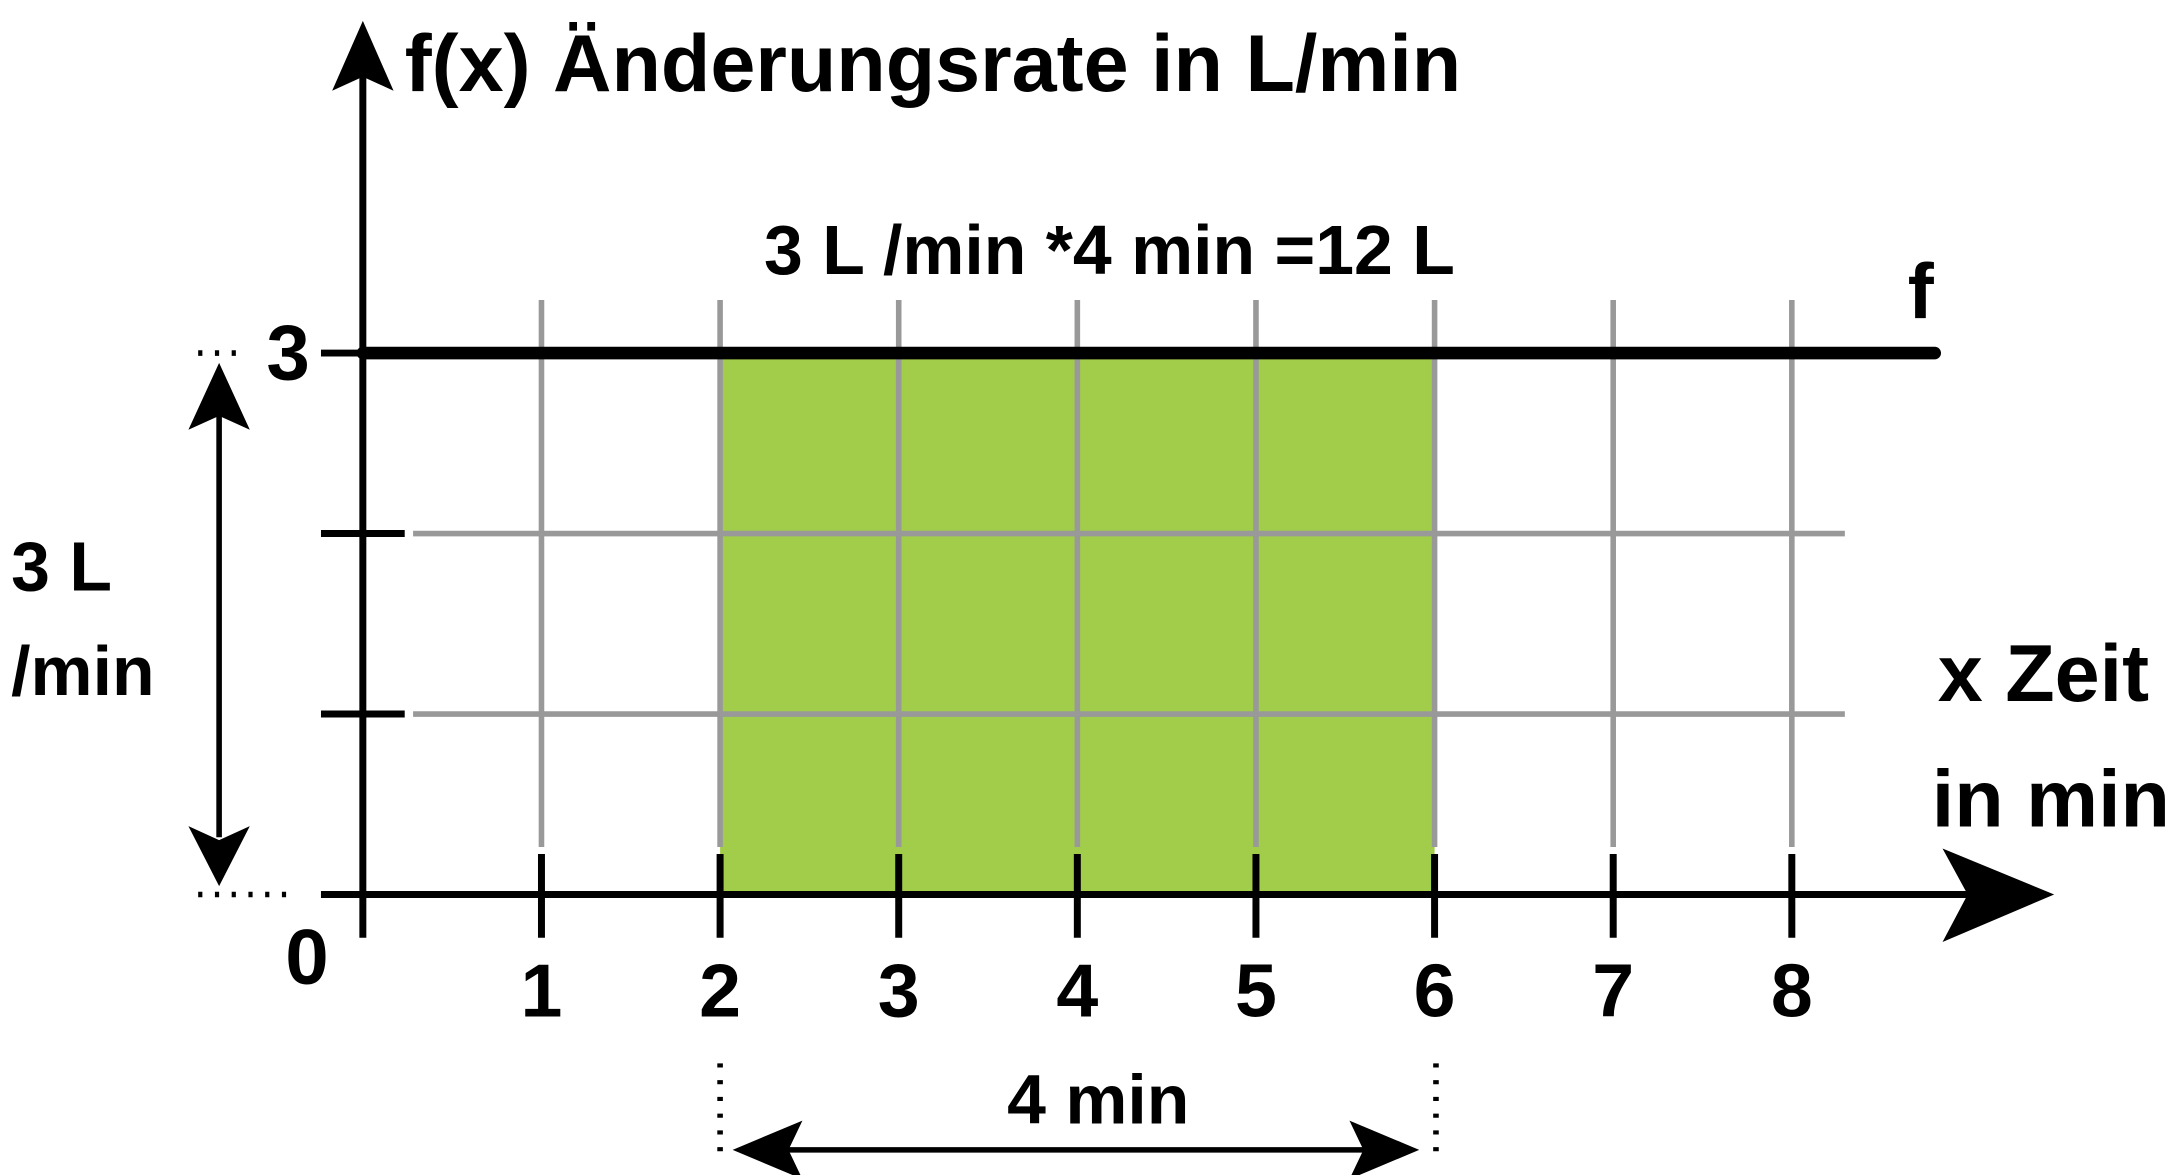 The width and height of the screenshot is (2177, 1175). What do you see at coordinates (2051, 800) in the screenshot?
I see `x-axis-label: in min` at bounding box center [2051, 800].